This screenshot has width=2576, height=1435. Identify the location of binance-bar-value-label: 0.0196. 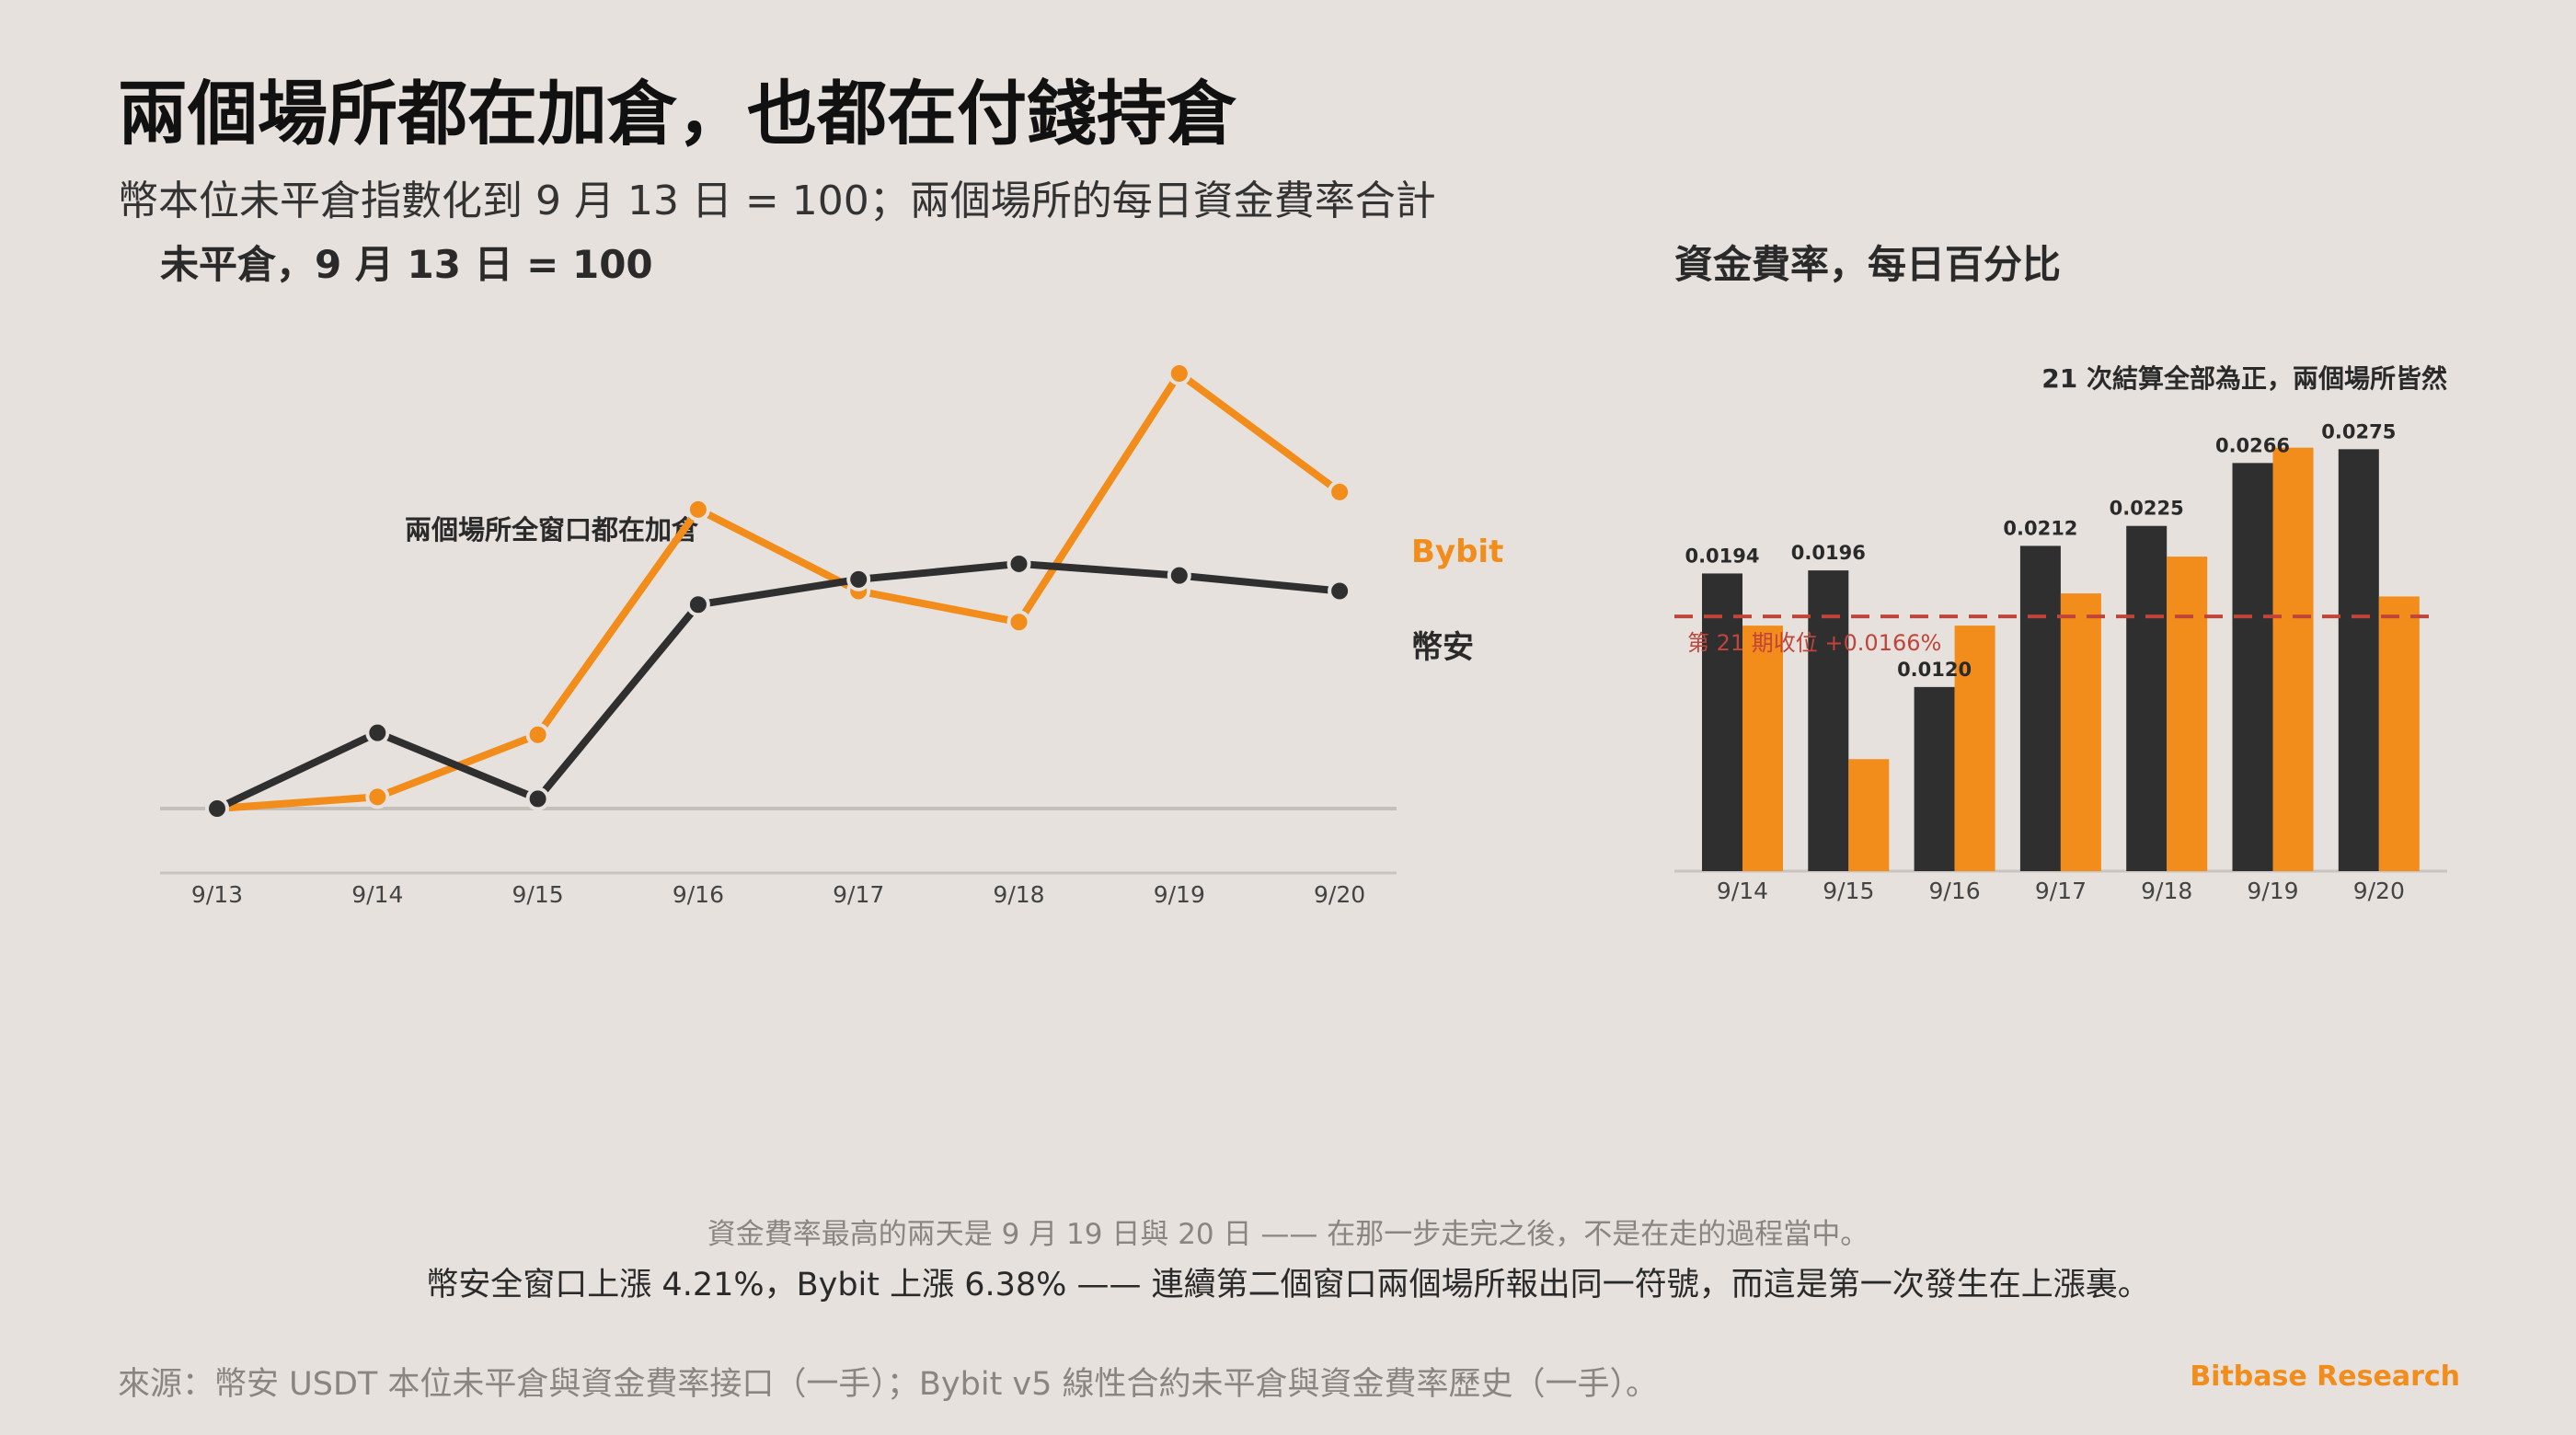
(1828, 553).